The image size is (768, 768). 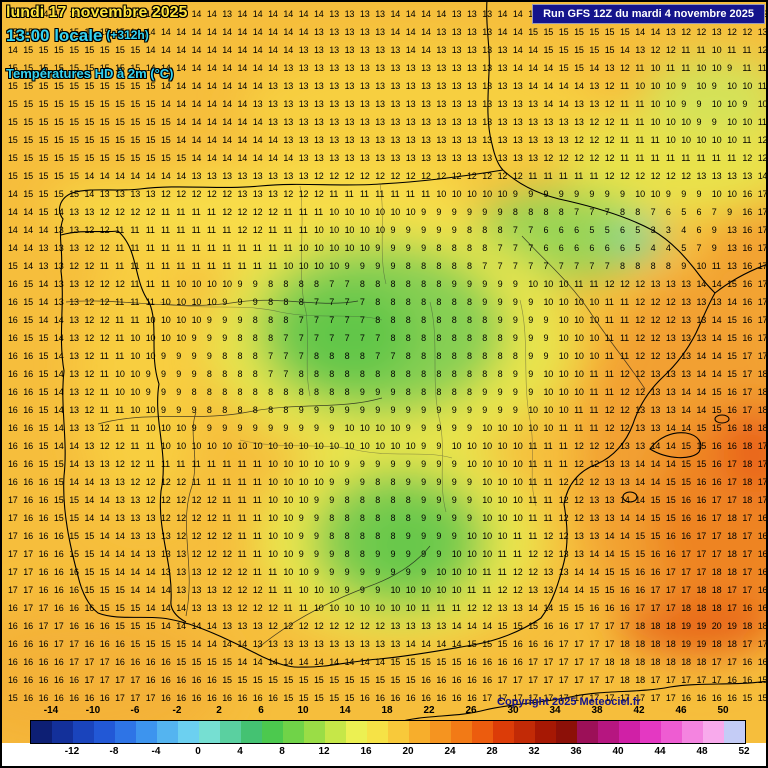 What do you see at coordinates (533, 751) in the screenshot?
I see `scale-tick: 32` at bounding box center [533, 751].